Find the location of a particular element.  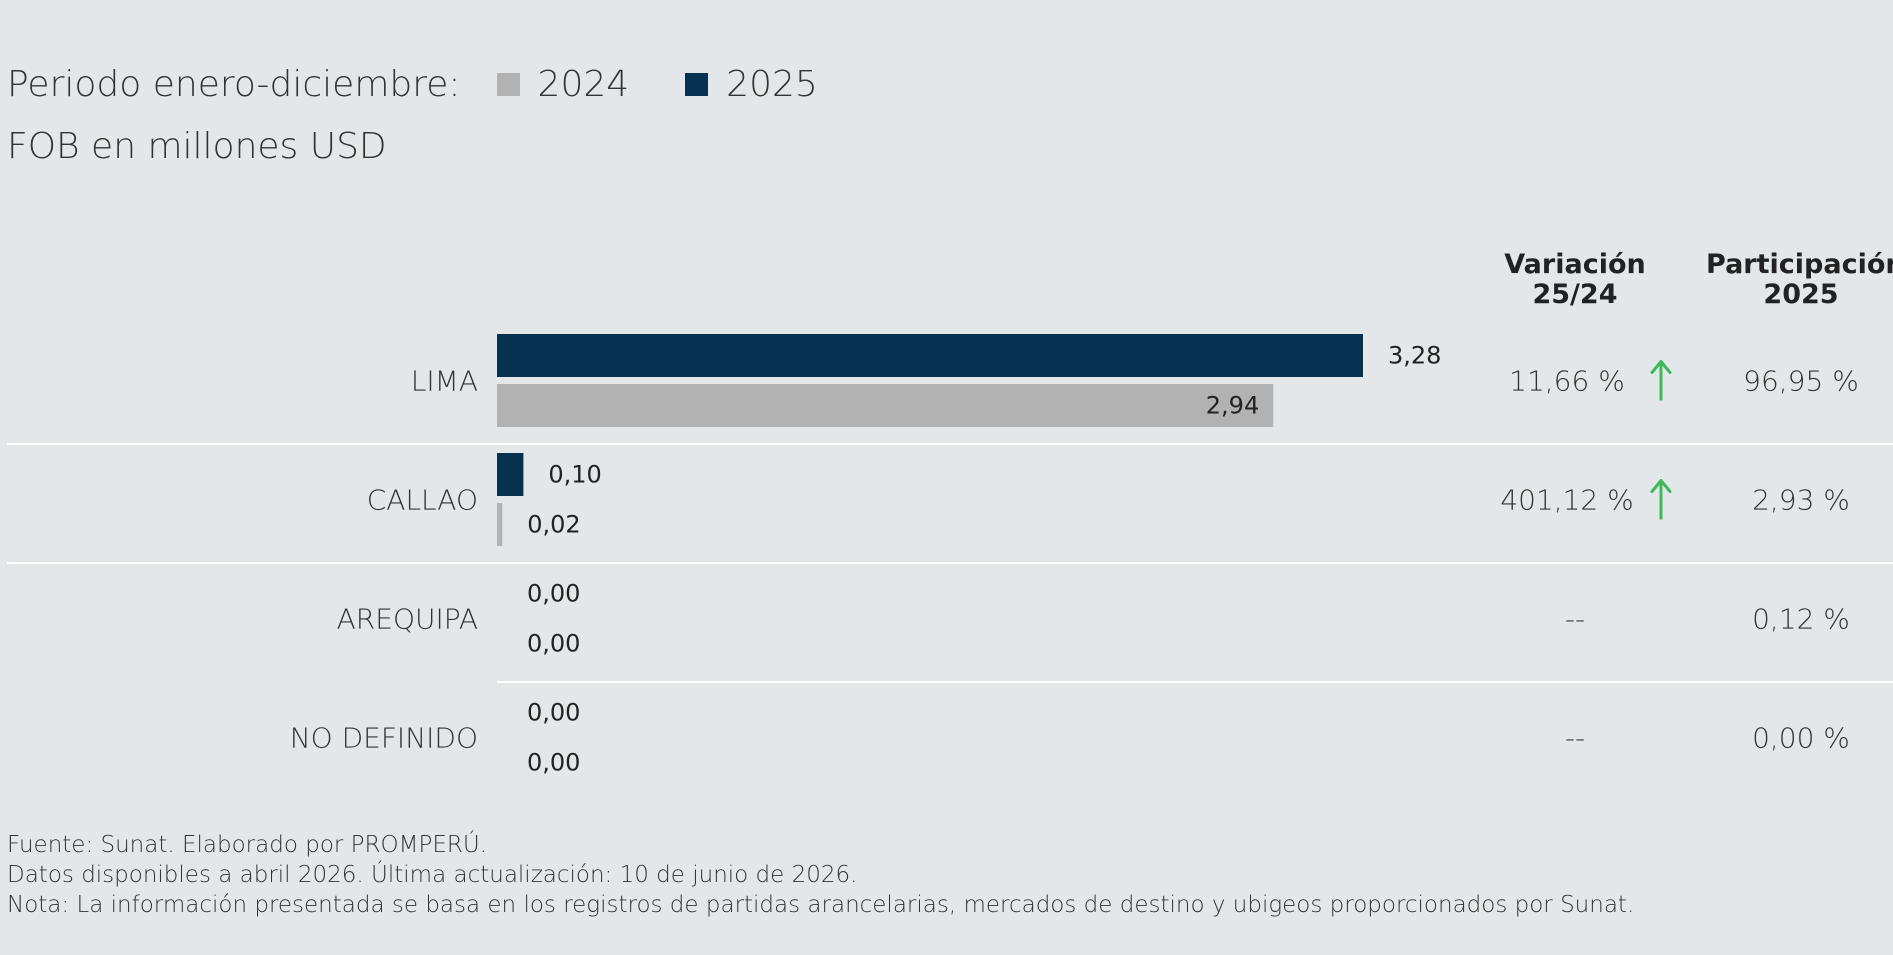

data-label-2024-lima: 2,94 is located at coordinates (1232, 406).